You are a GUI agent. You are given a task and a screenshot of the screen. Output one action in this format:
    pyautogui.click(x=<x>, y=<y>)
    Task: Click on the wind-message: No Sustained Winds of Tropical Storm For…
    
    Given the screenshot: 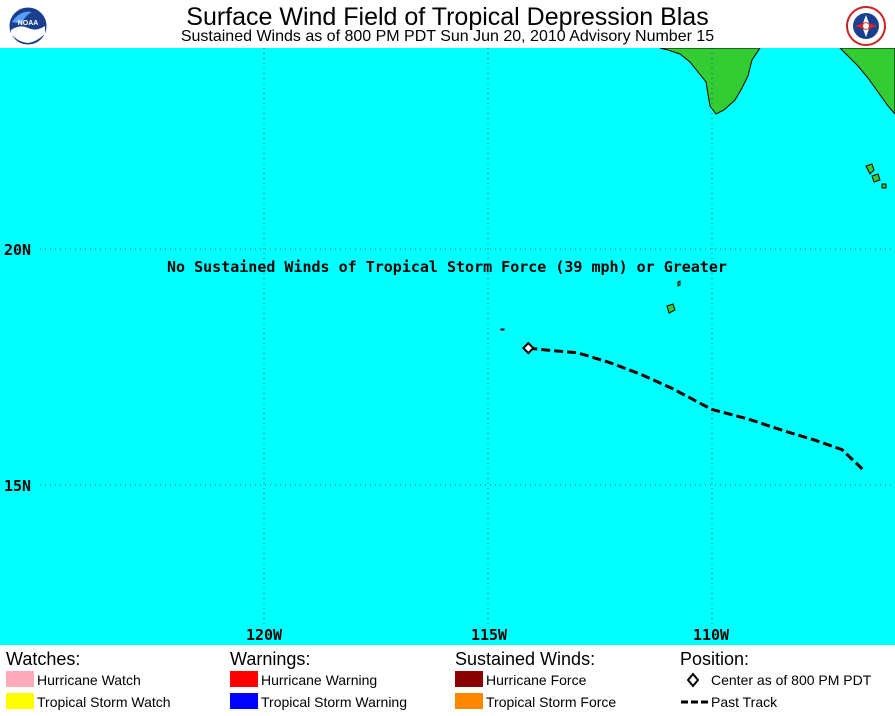 What is the action you would take?
    pyautogui.click(x=447, y=267)
    